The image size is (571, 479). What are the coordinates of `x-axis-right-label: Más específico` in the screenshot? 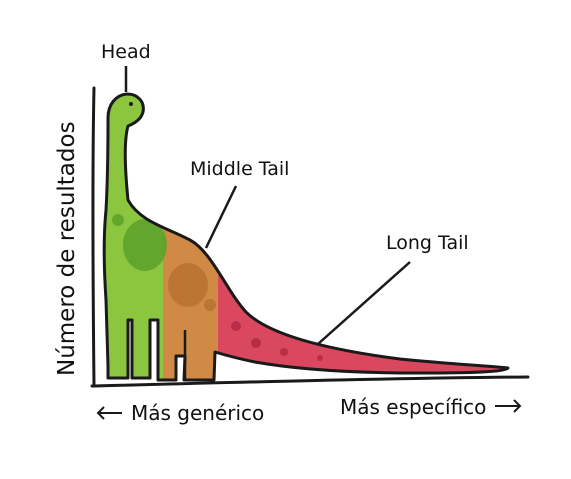 It's located at (413, 407).